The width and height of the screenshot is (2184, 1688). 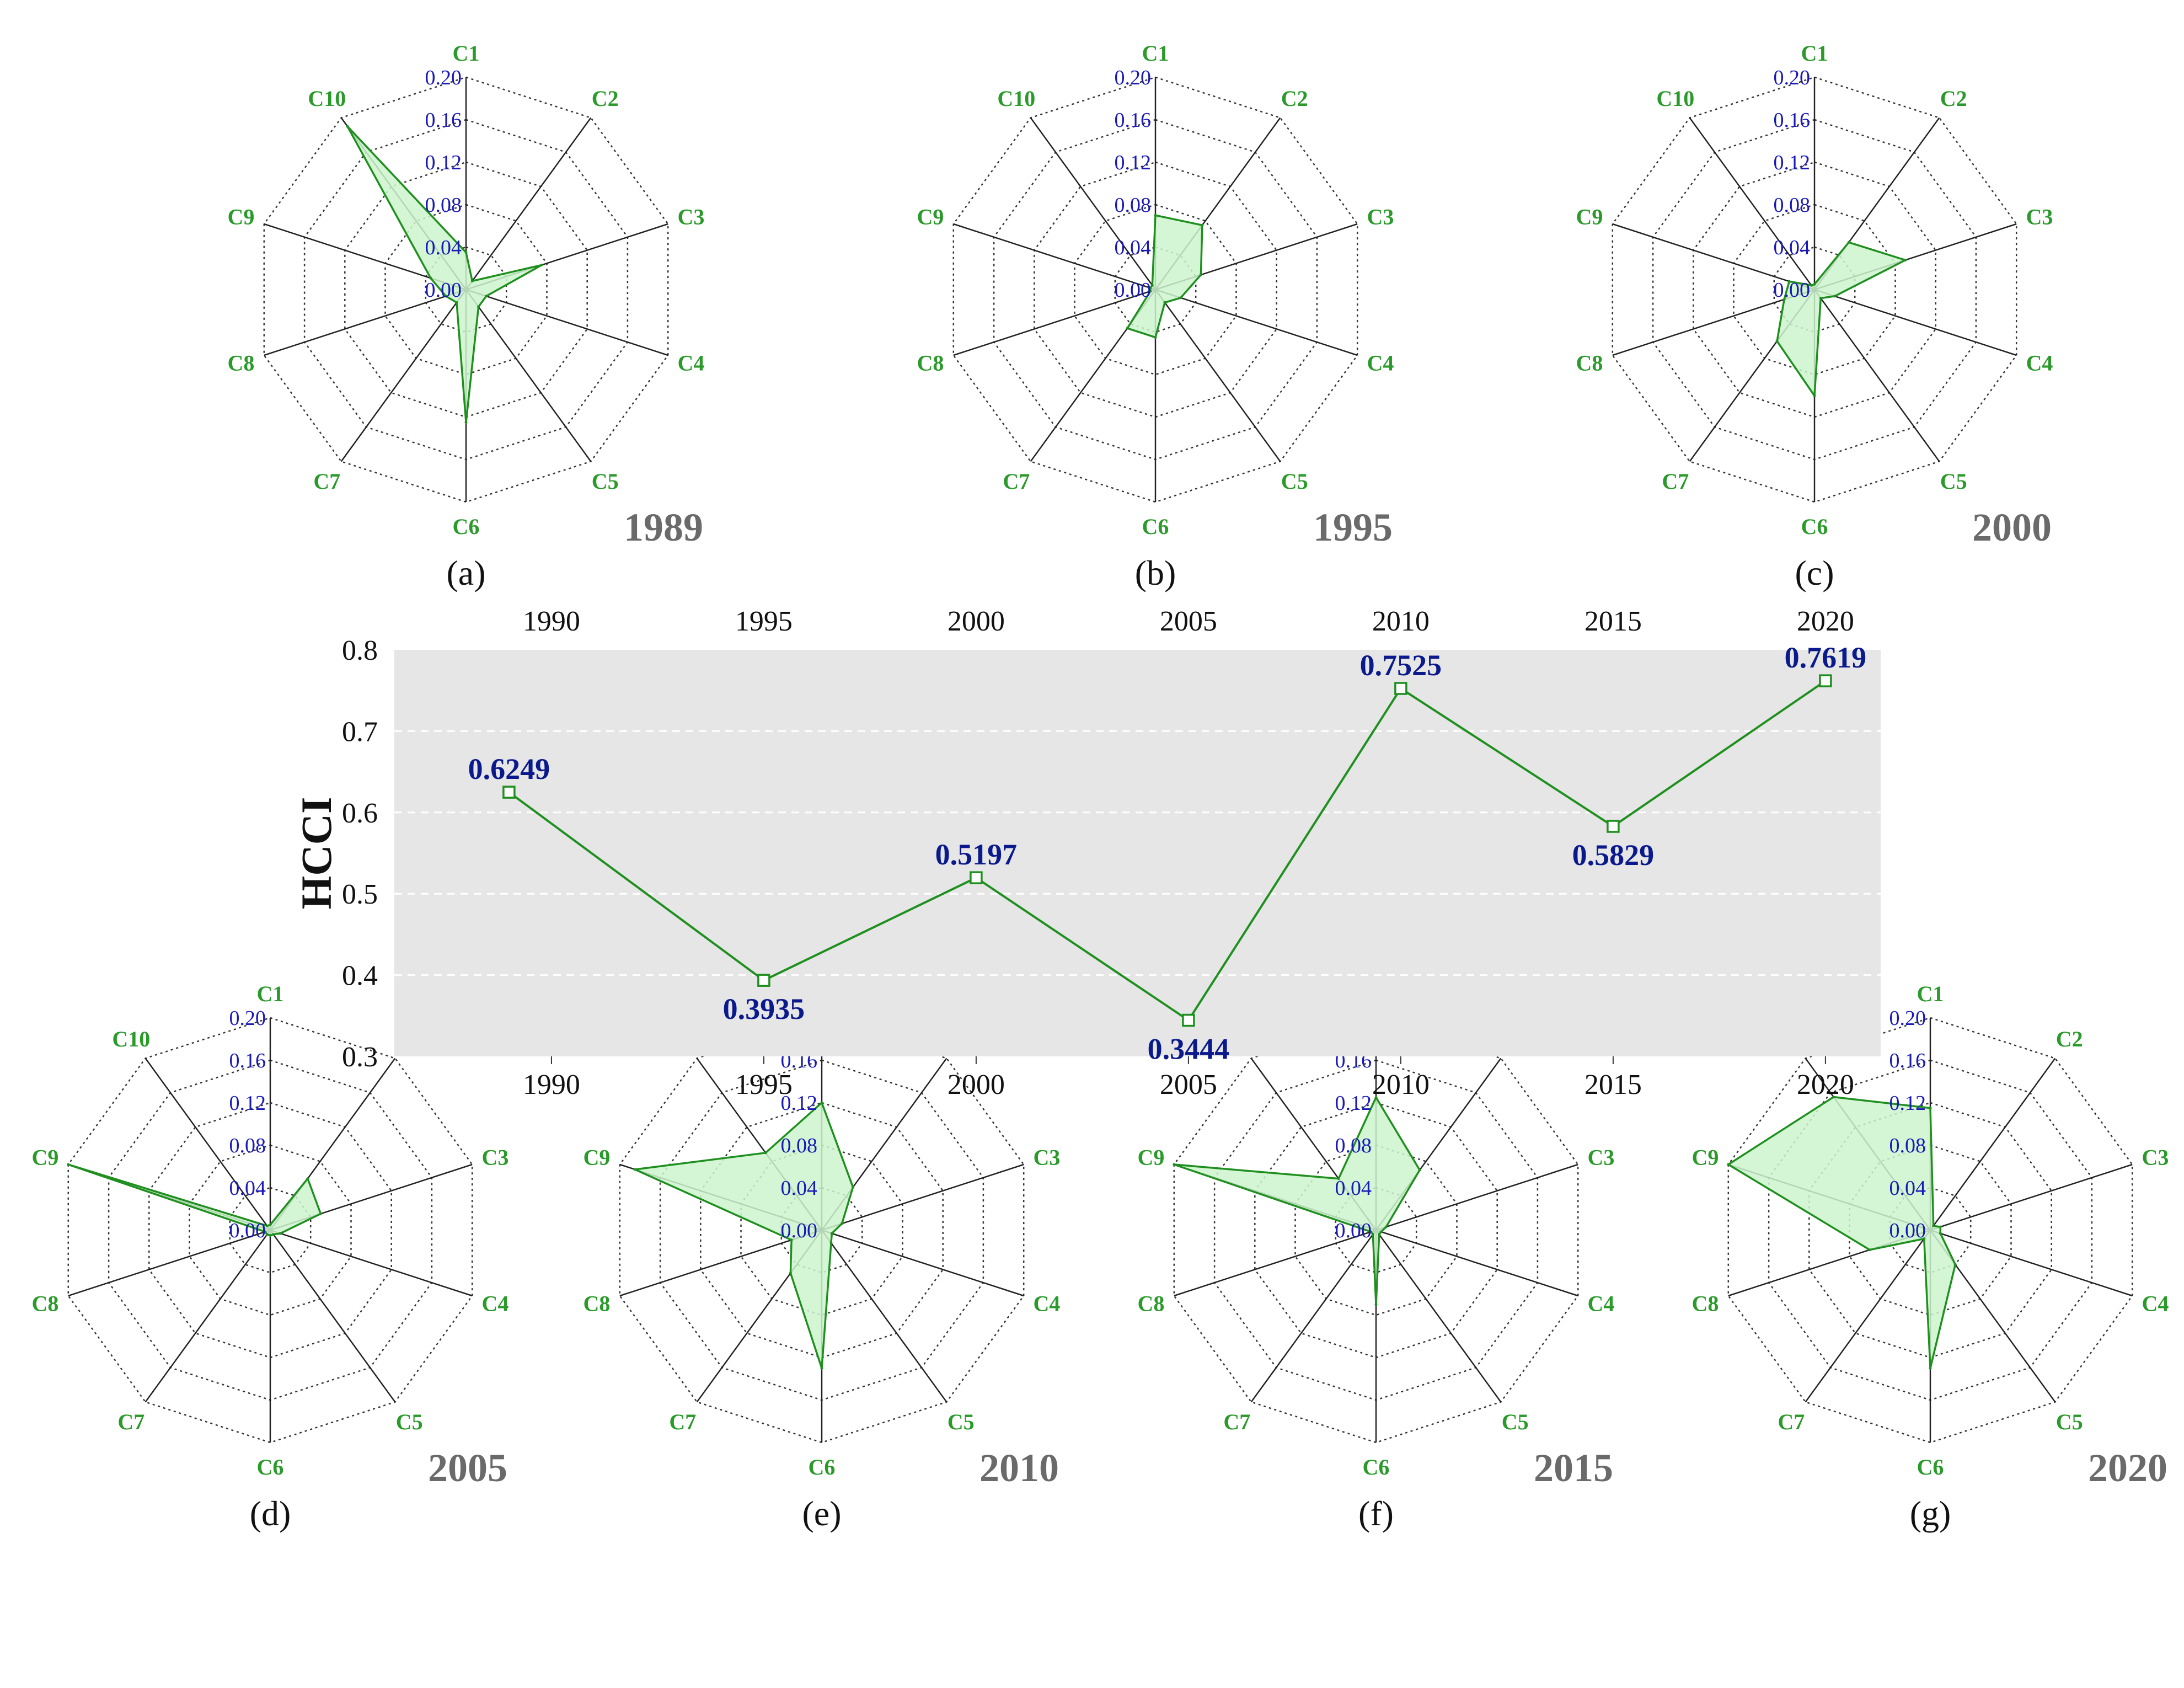 What do you see at coordinates (1400, 688) in the screenshot?
I see `hcci-point-2010` at bounding box center [1400, 688].